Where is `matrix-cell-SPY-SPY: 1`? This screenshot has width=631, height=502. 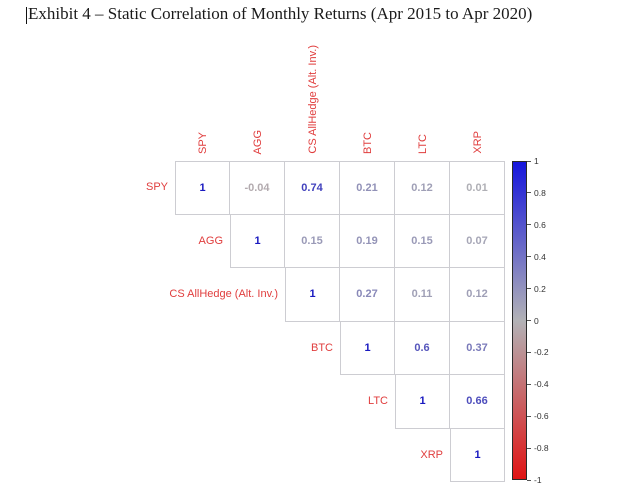 matrix-cell-SPY-SPY: 1 is located at coordinates (202, 188).